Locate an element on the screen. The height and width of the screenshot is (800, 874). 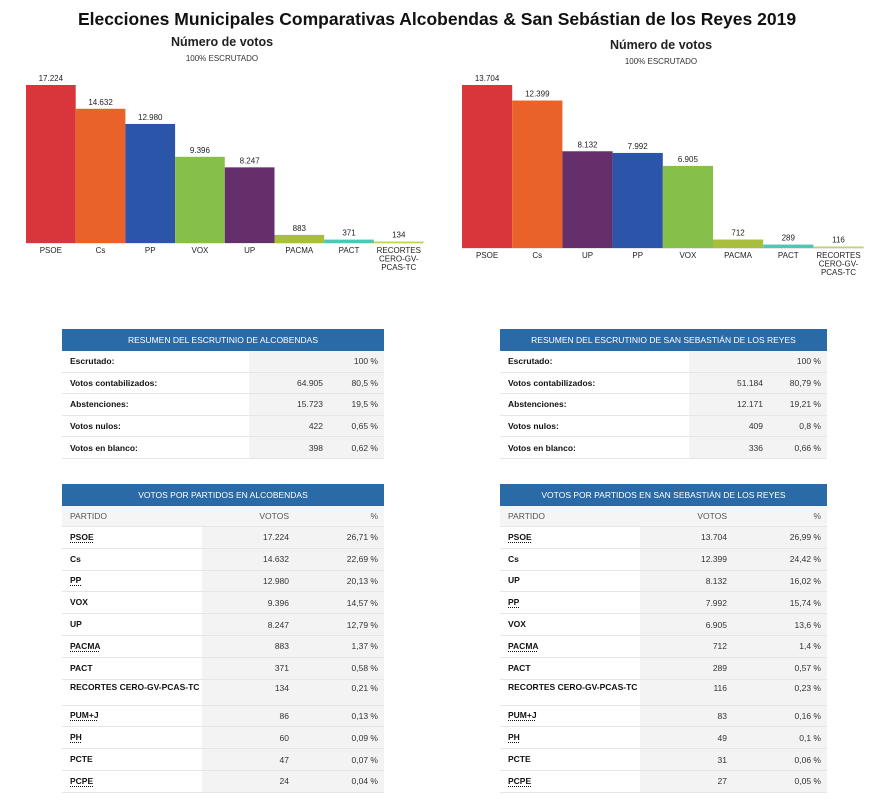
party-pct: 16,02 % is located at coordinates (777, 581).